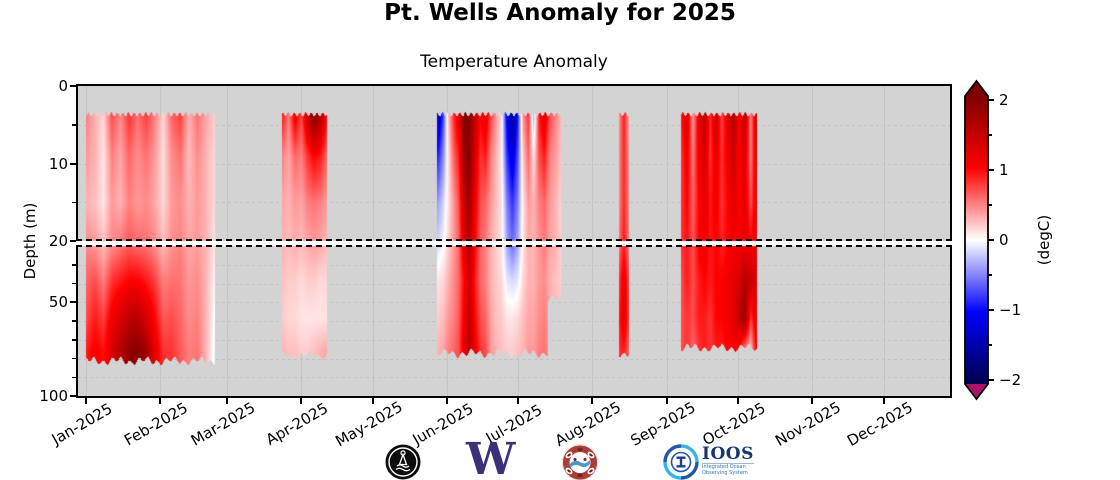 Image resolution: width=1120 pixels, height=480 pixels. What do you see at coordinates (725, 473) in the screenshot?
I see `ioos-logo-tagline-2: Observing System` at bounding box center [725, 473].